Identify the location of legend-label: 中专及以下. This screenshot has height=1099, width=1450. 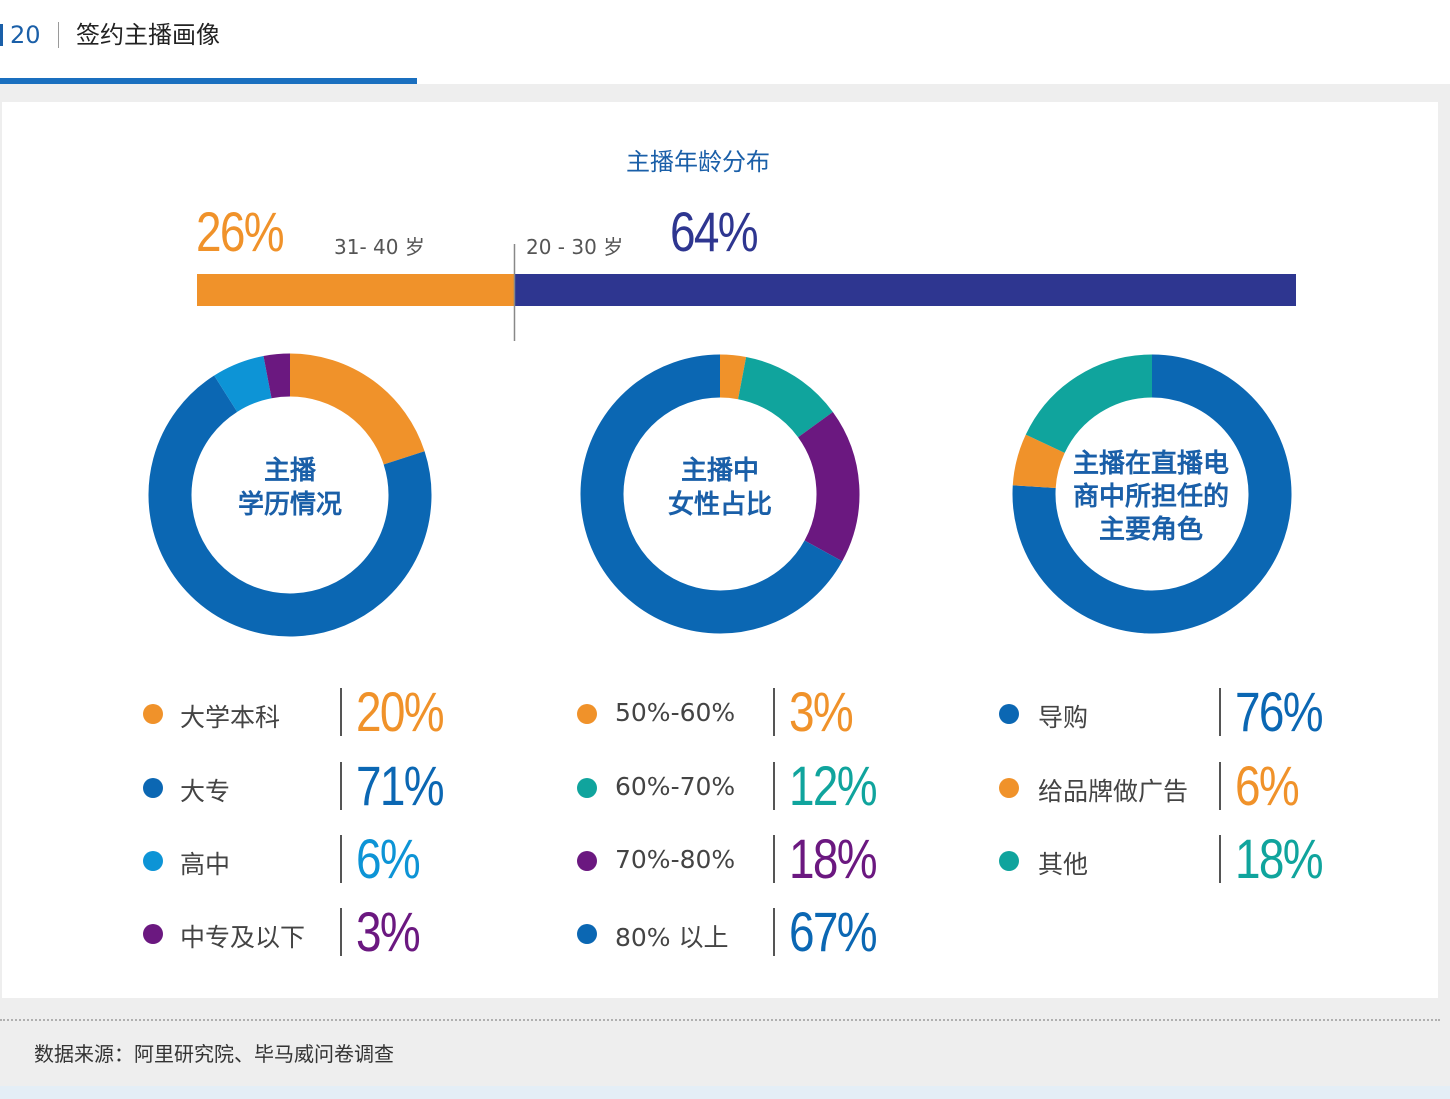
(243, 937).